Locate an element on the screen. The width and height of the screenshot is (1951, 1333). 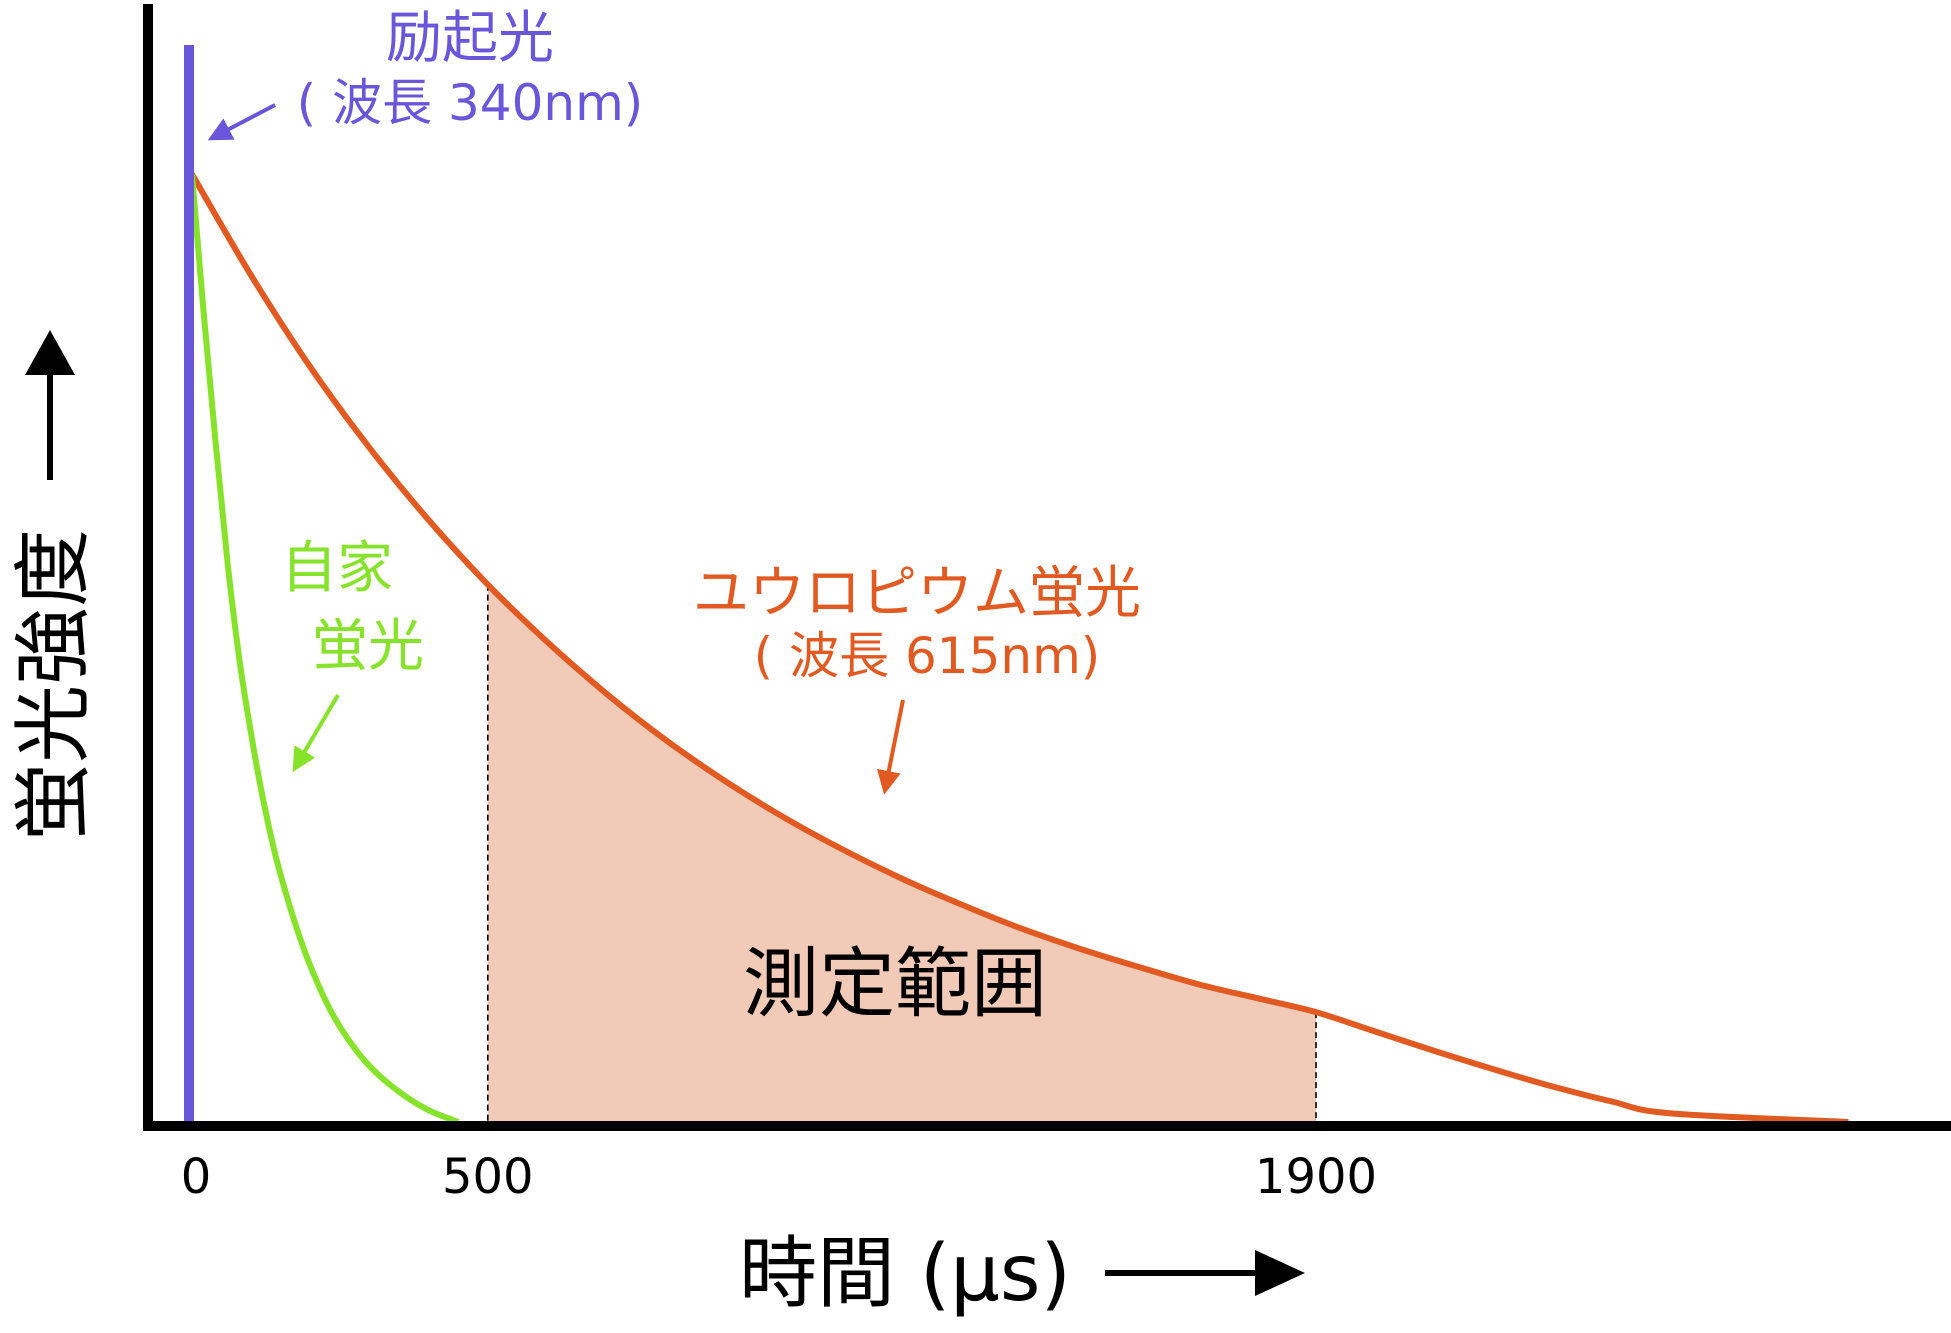
series-line-autofluorescence is located at coordinates (324, 649).